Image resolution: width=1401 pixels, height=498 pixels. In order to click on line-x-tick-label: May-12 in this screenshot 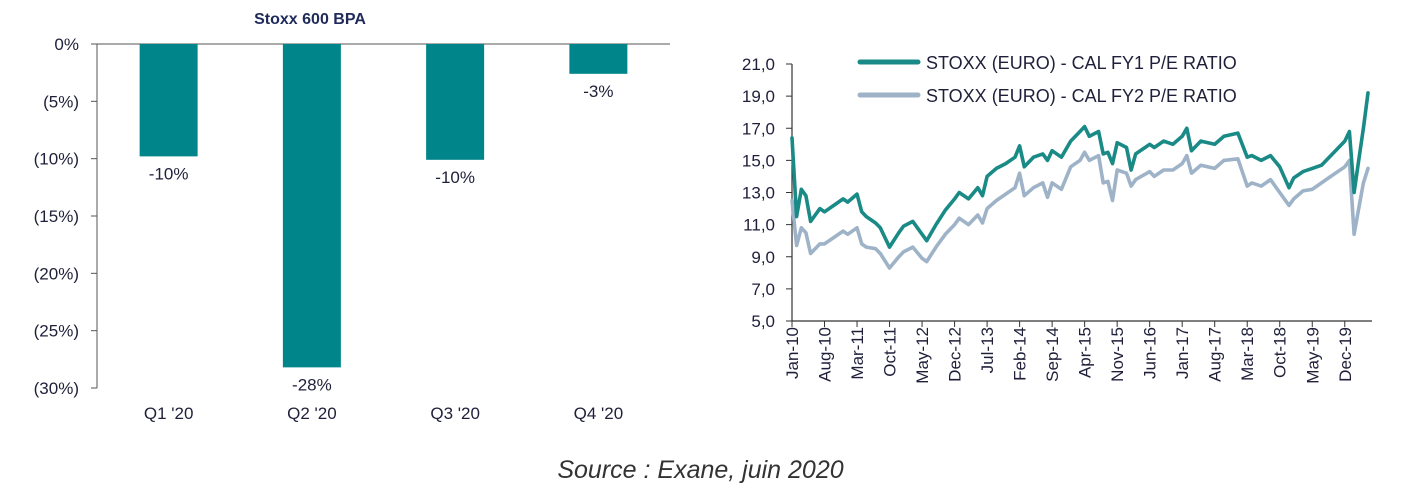, I will do `click(922, 355)`.